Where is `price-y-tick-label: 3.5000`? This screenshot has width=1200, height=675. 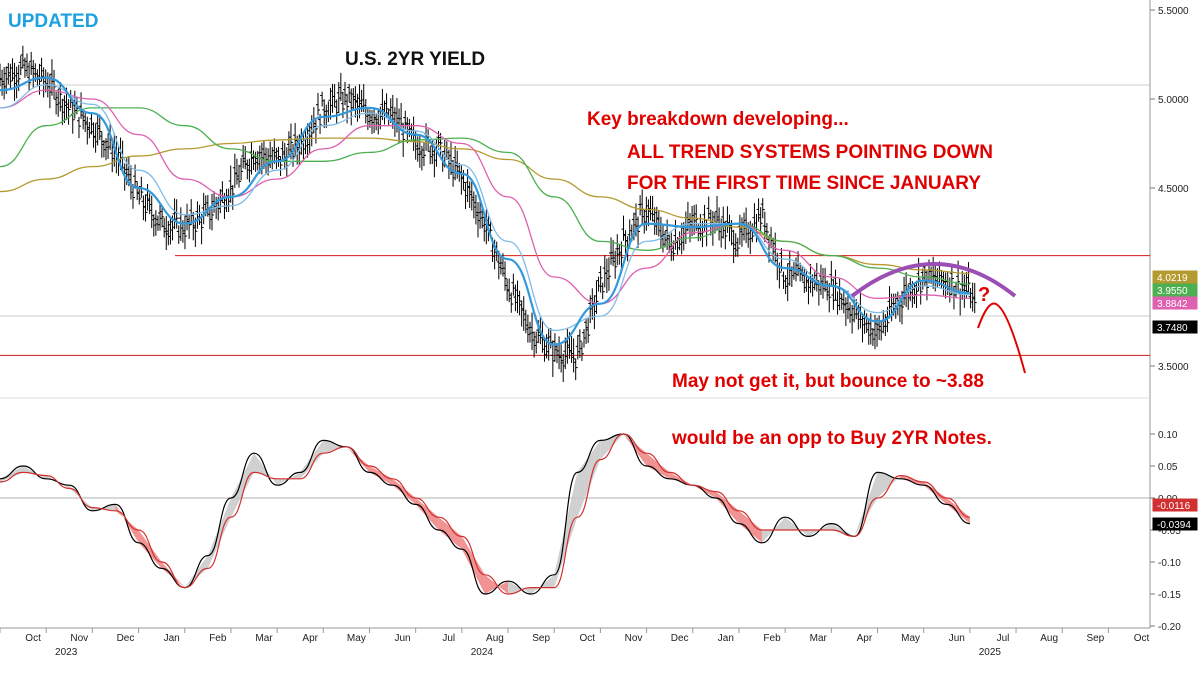 price-y-tick-label: 3.5000 is located at coordinates (1173, 367).